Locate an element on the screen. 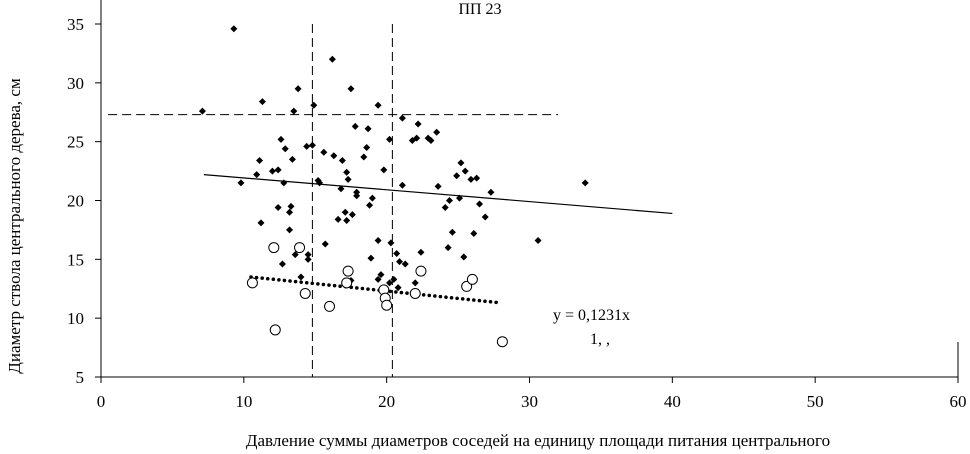  x-tick-label: 40 is located at coordinates (672, 401).